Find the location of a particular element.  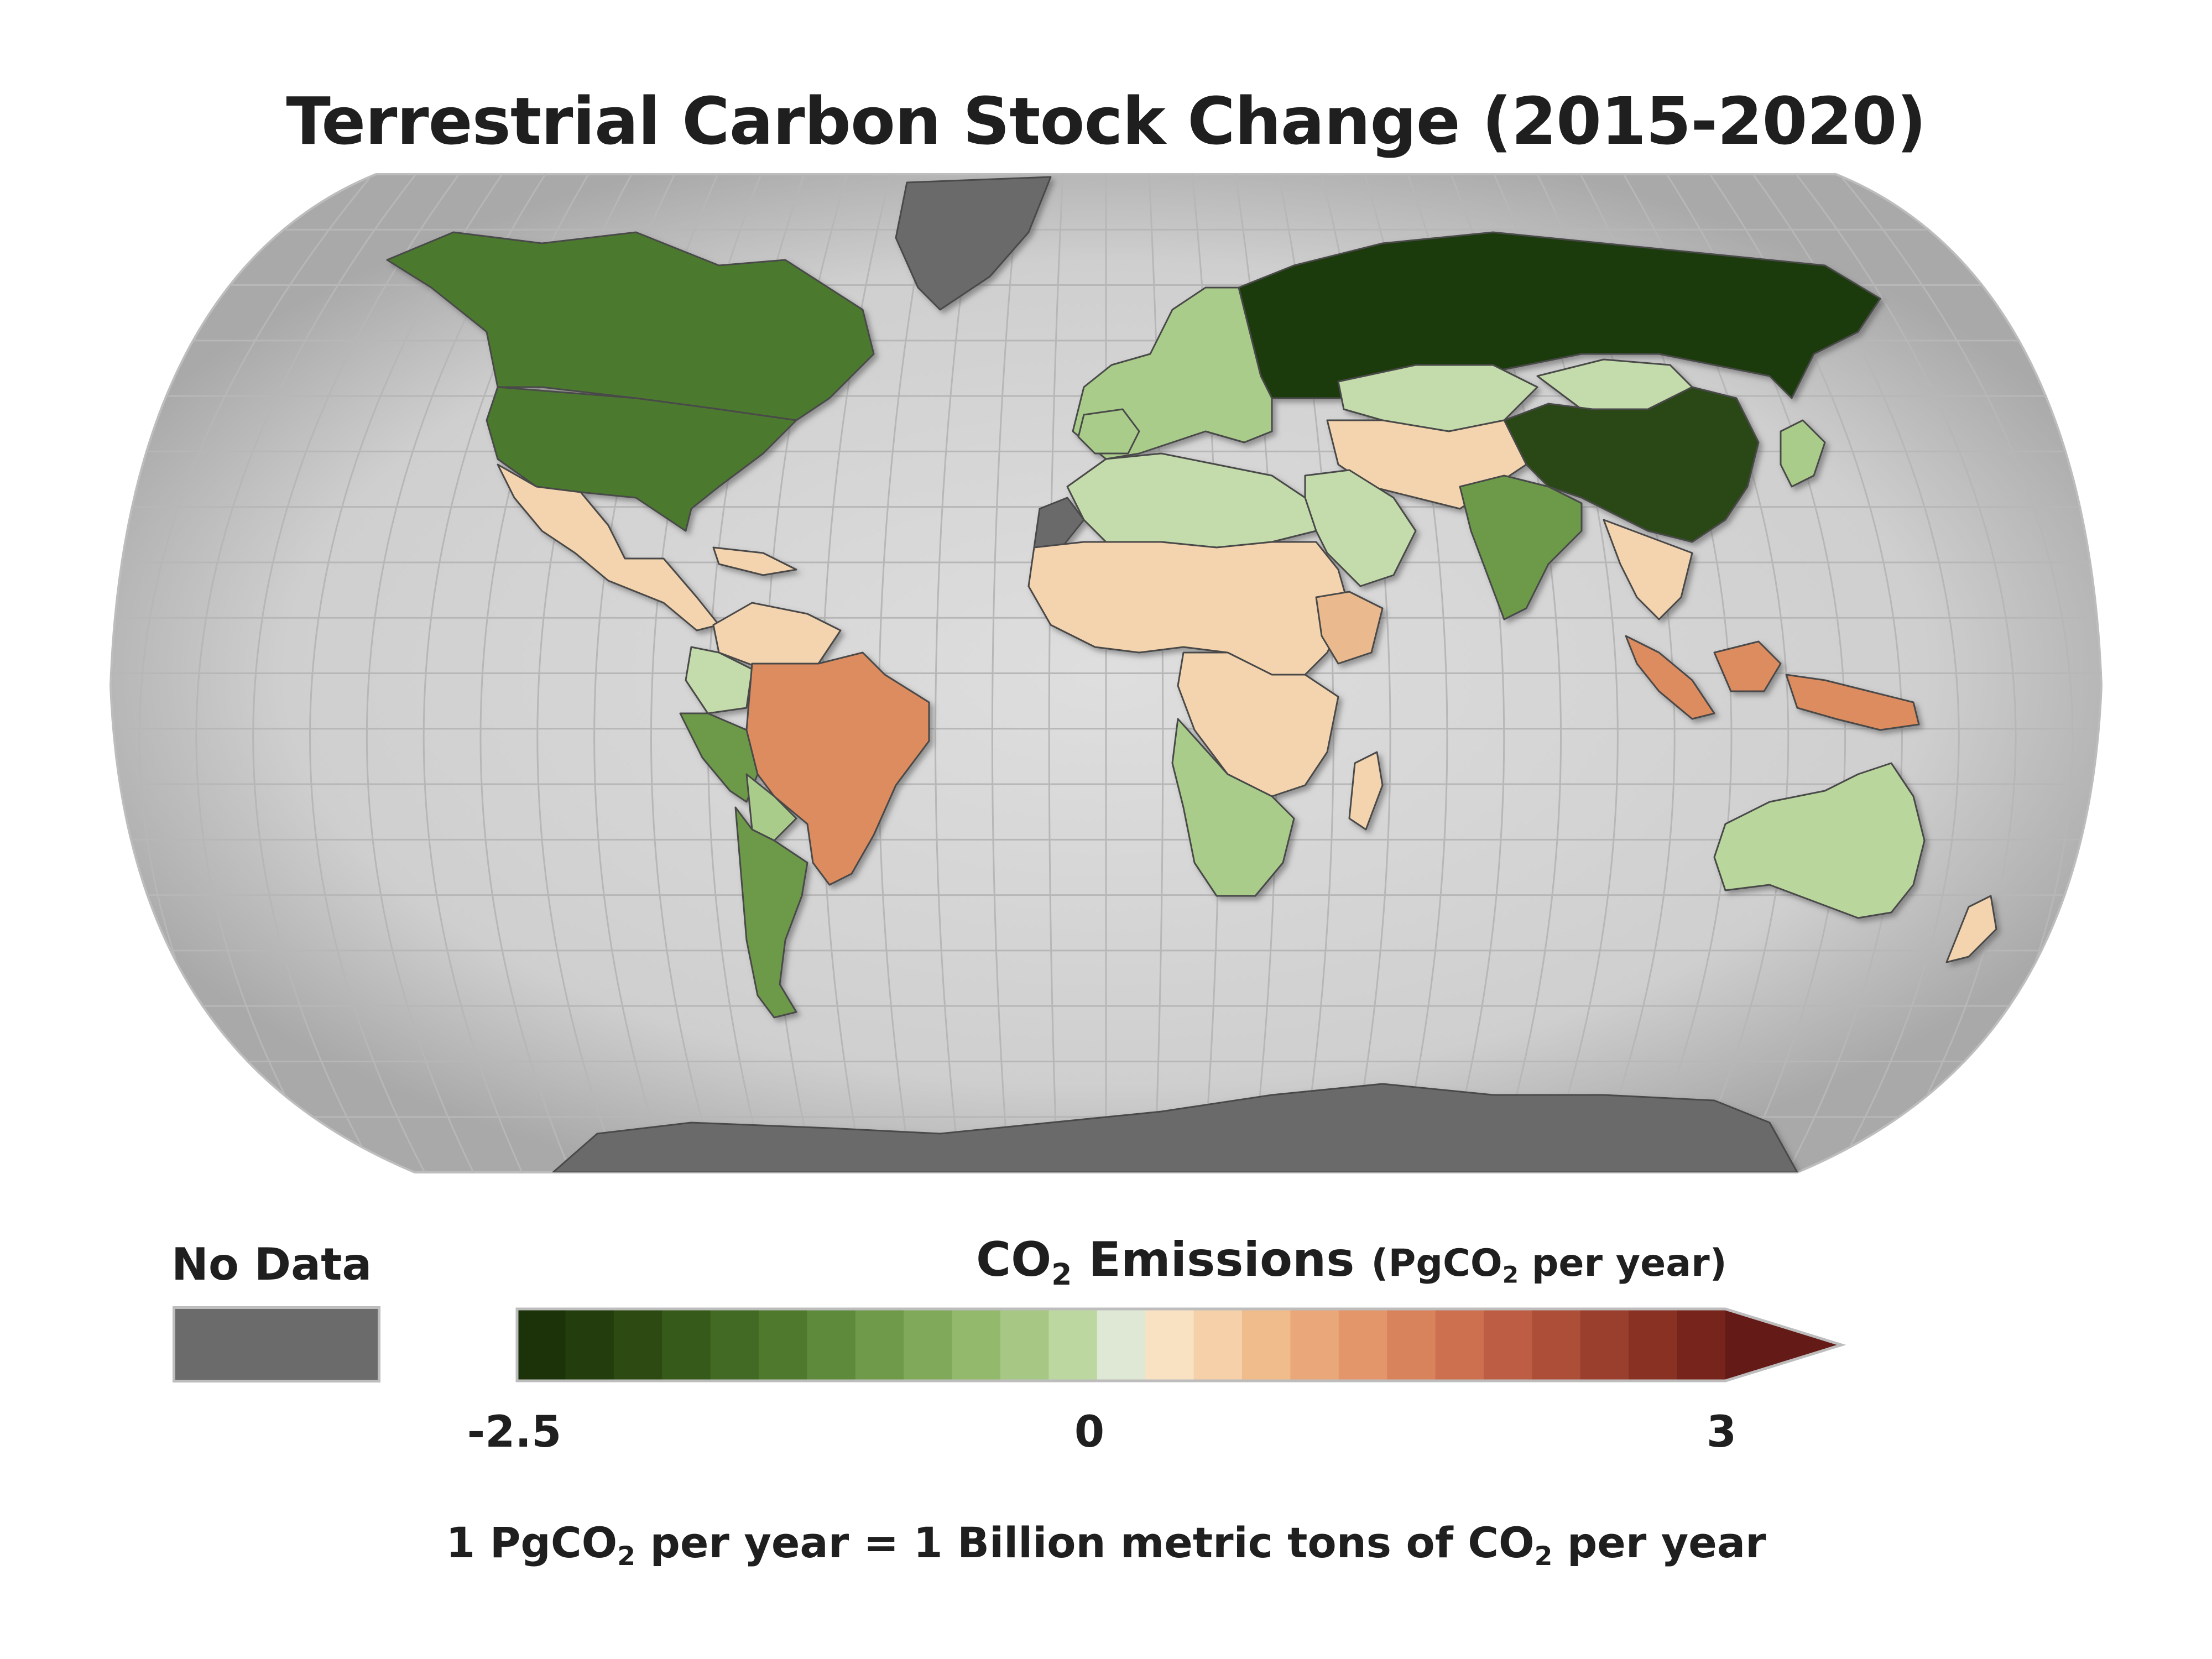

region-caribbean is located at coordinates (755, 561).